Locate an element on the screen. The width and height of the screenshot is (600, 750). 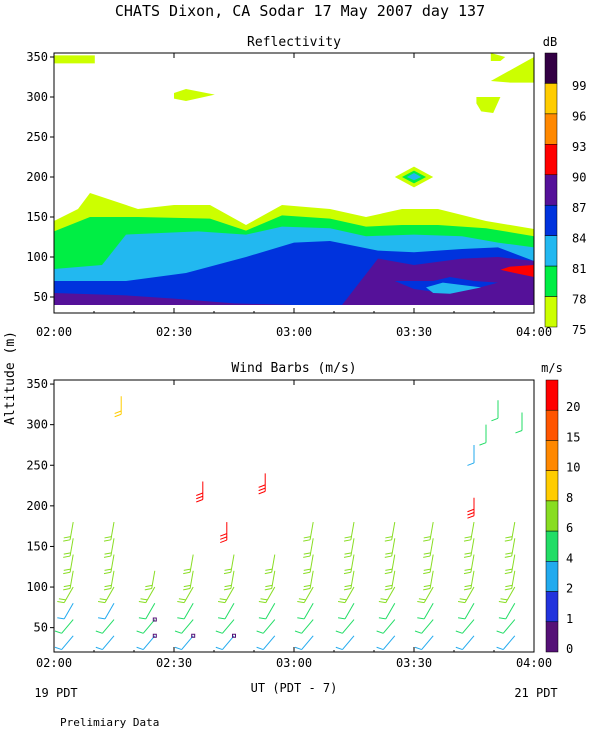
x-tick-label: 02:00 is located at coordinates (54, 332).